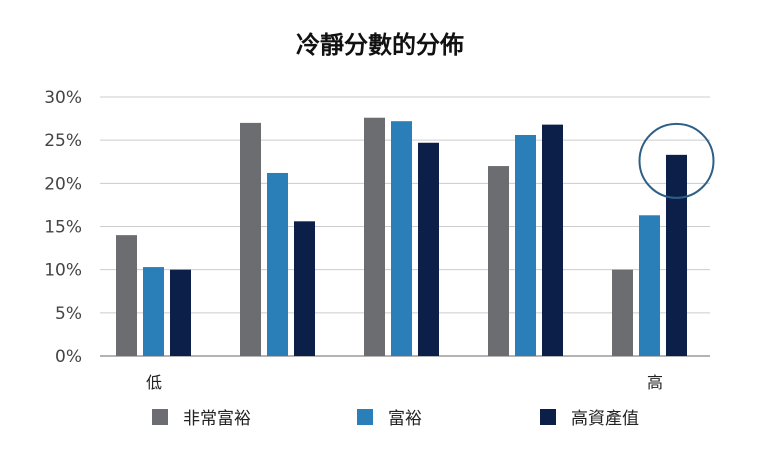  What do you see at coordinates (68, 314) in the screenshot?
I see `y-tick-label: 5%` at bounding box center [68, 314].